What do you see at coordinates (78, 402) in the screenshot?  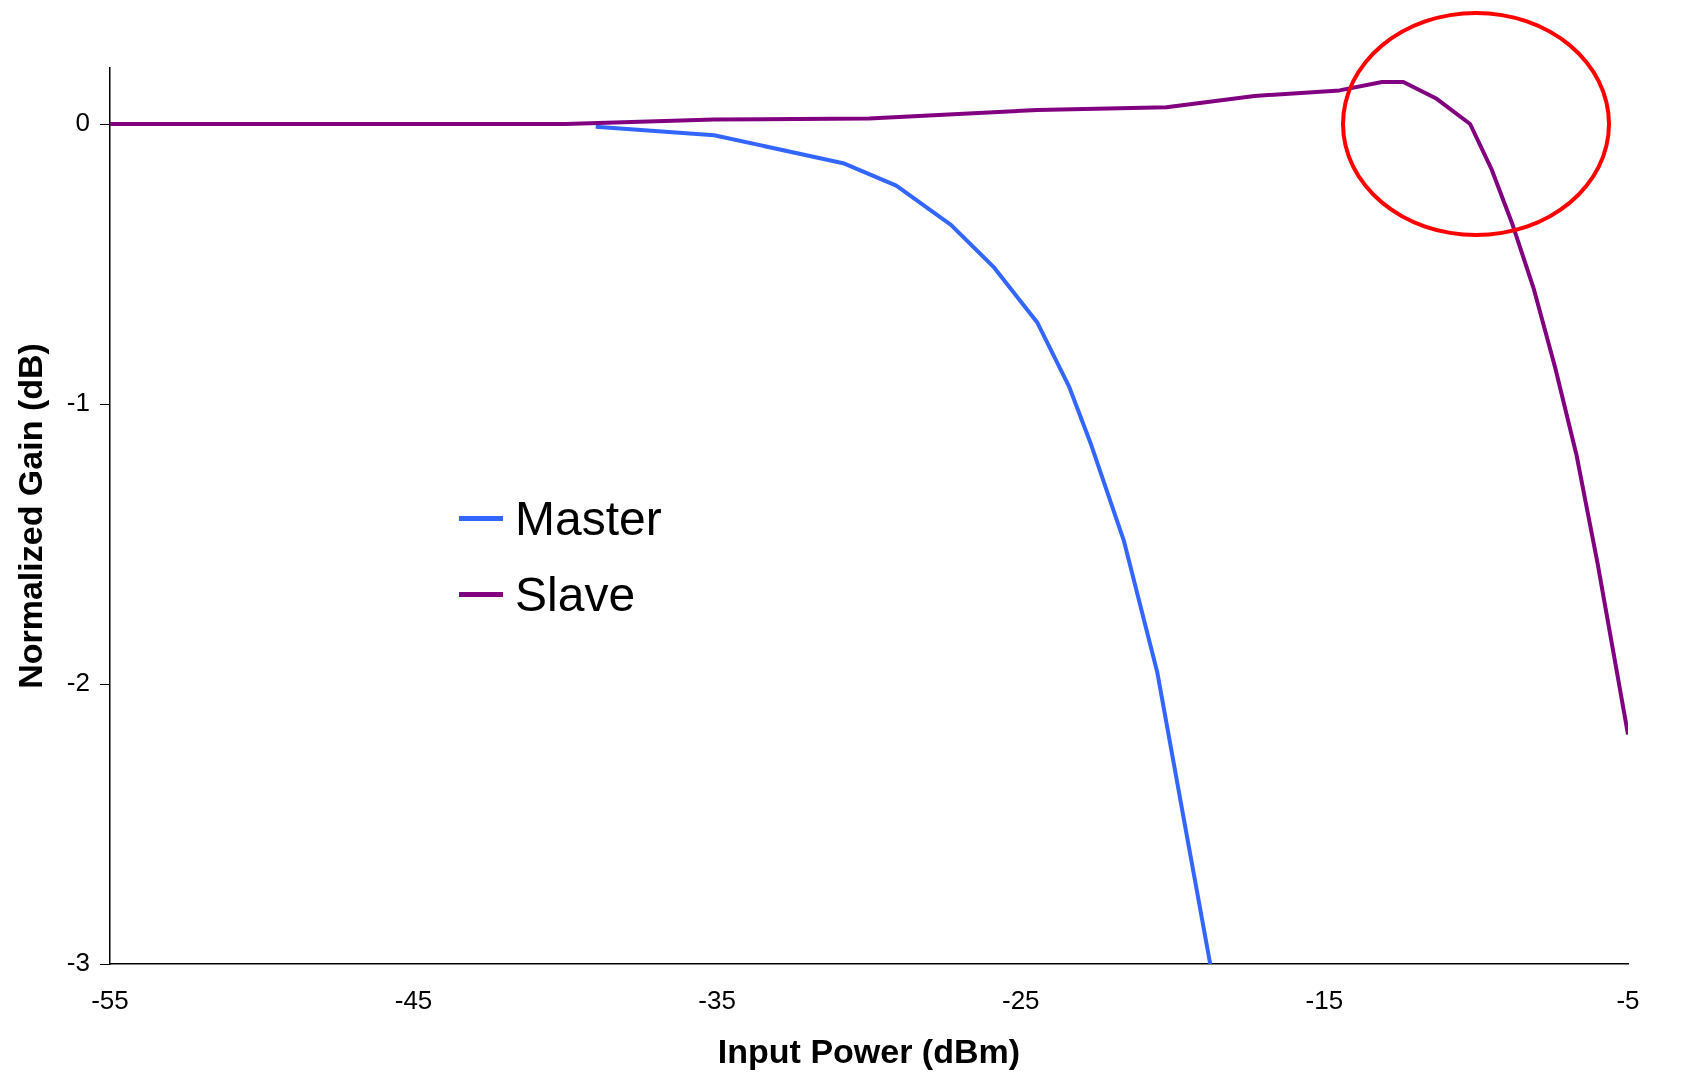 I see `y-tick-label: -1` at bounding box center [78, 402].